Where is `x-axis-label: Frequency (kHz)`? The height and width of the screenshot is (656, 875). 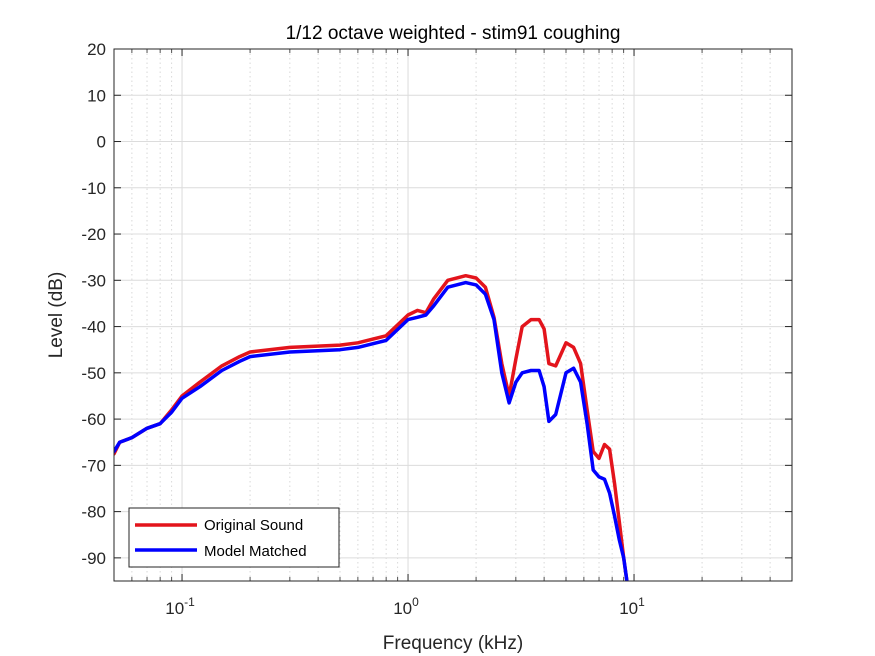
x-axis-label: Frequency (kHz) is located at coordinates (453, 643).